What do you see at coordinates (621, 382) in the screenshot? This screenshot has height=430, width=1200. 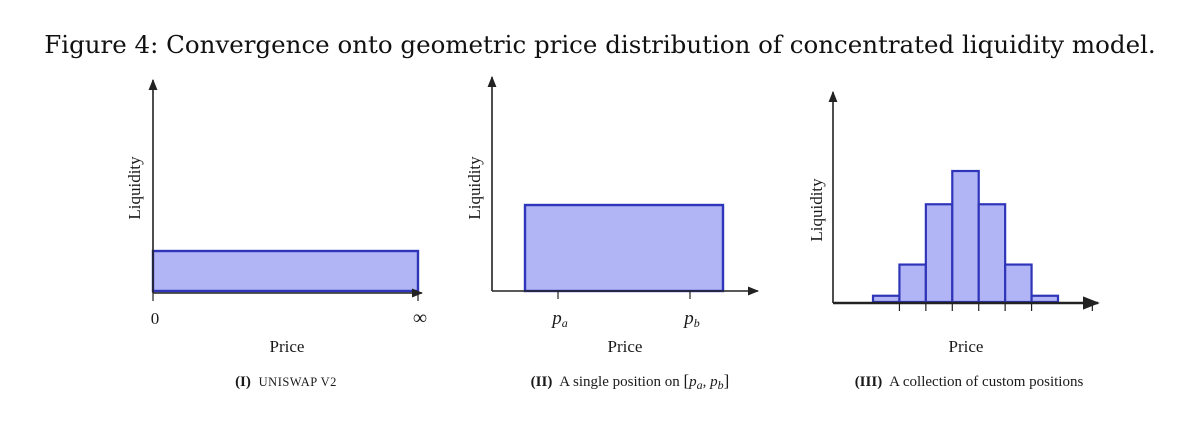 I see `panel2-caption-text: A single position on` at bounding box center [621, 382].